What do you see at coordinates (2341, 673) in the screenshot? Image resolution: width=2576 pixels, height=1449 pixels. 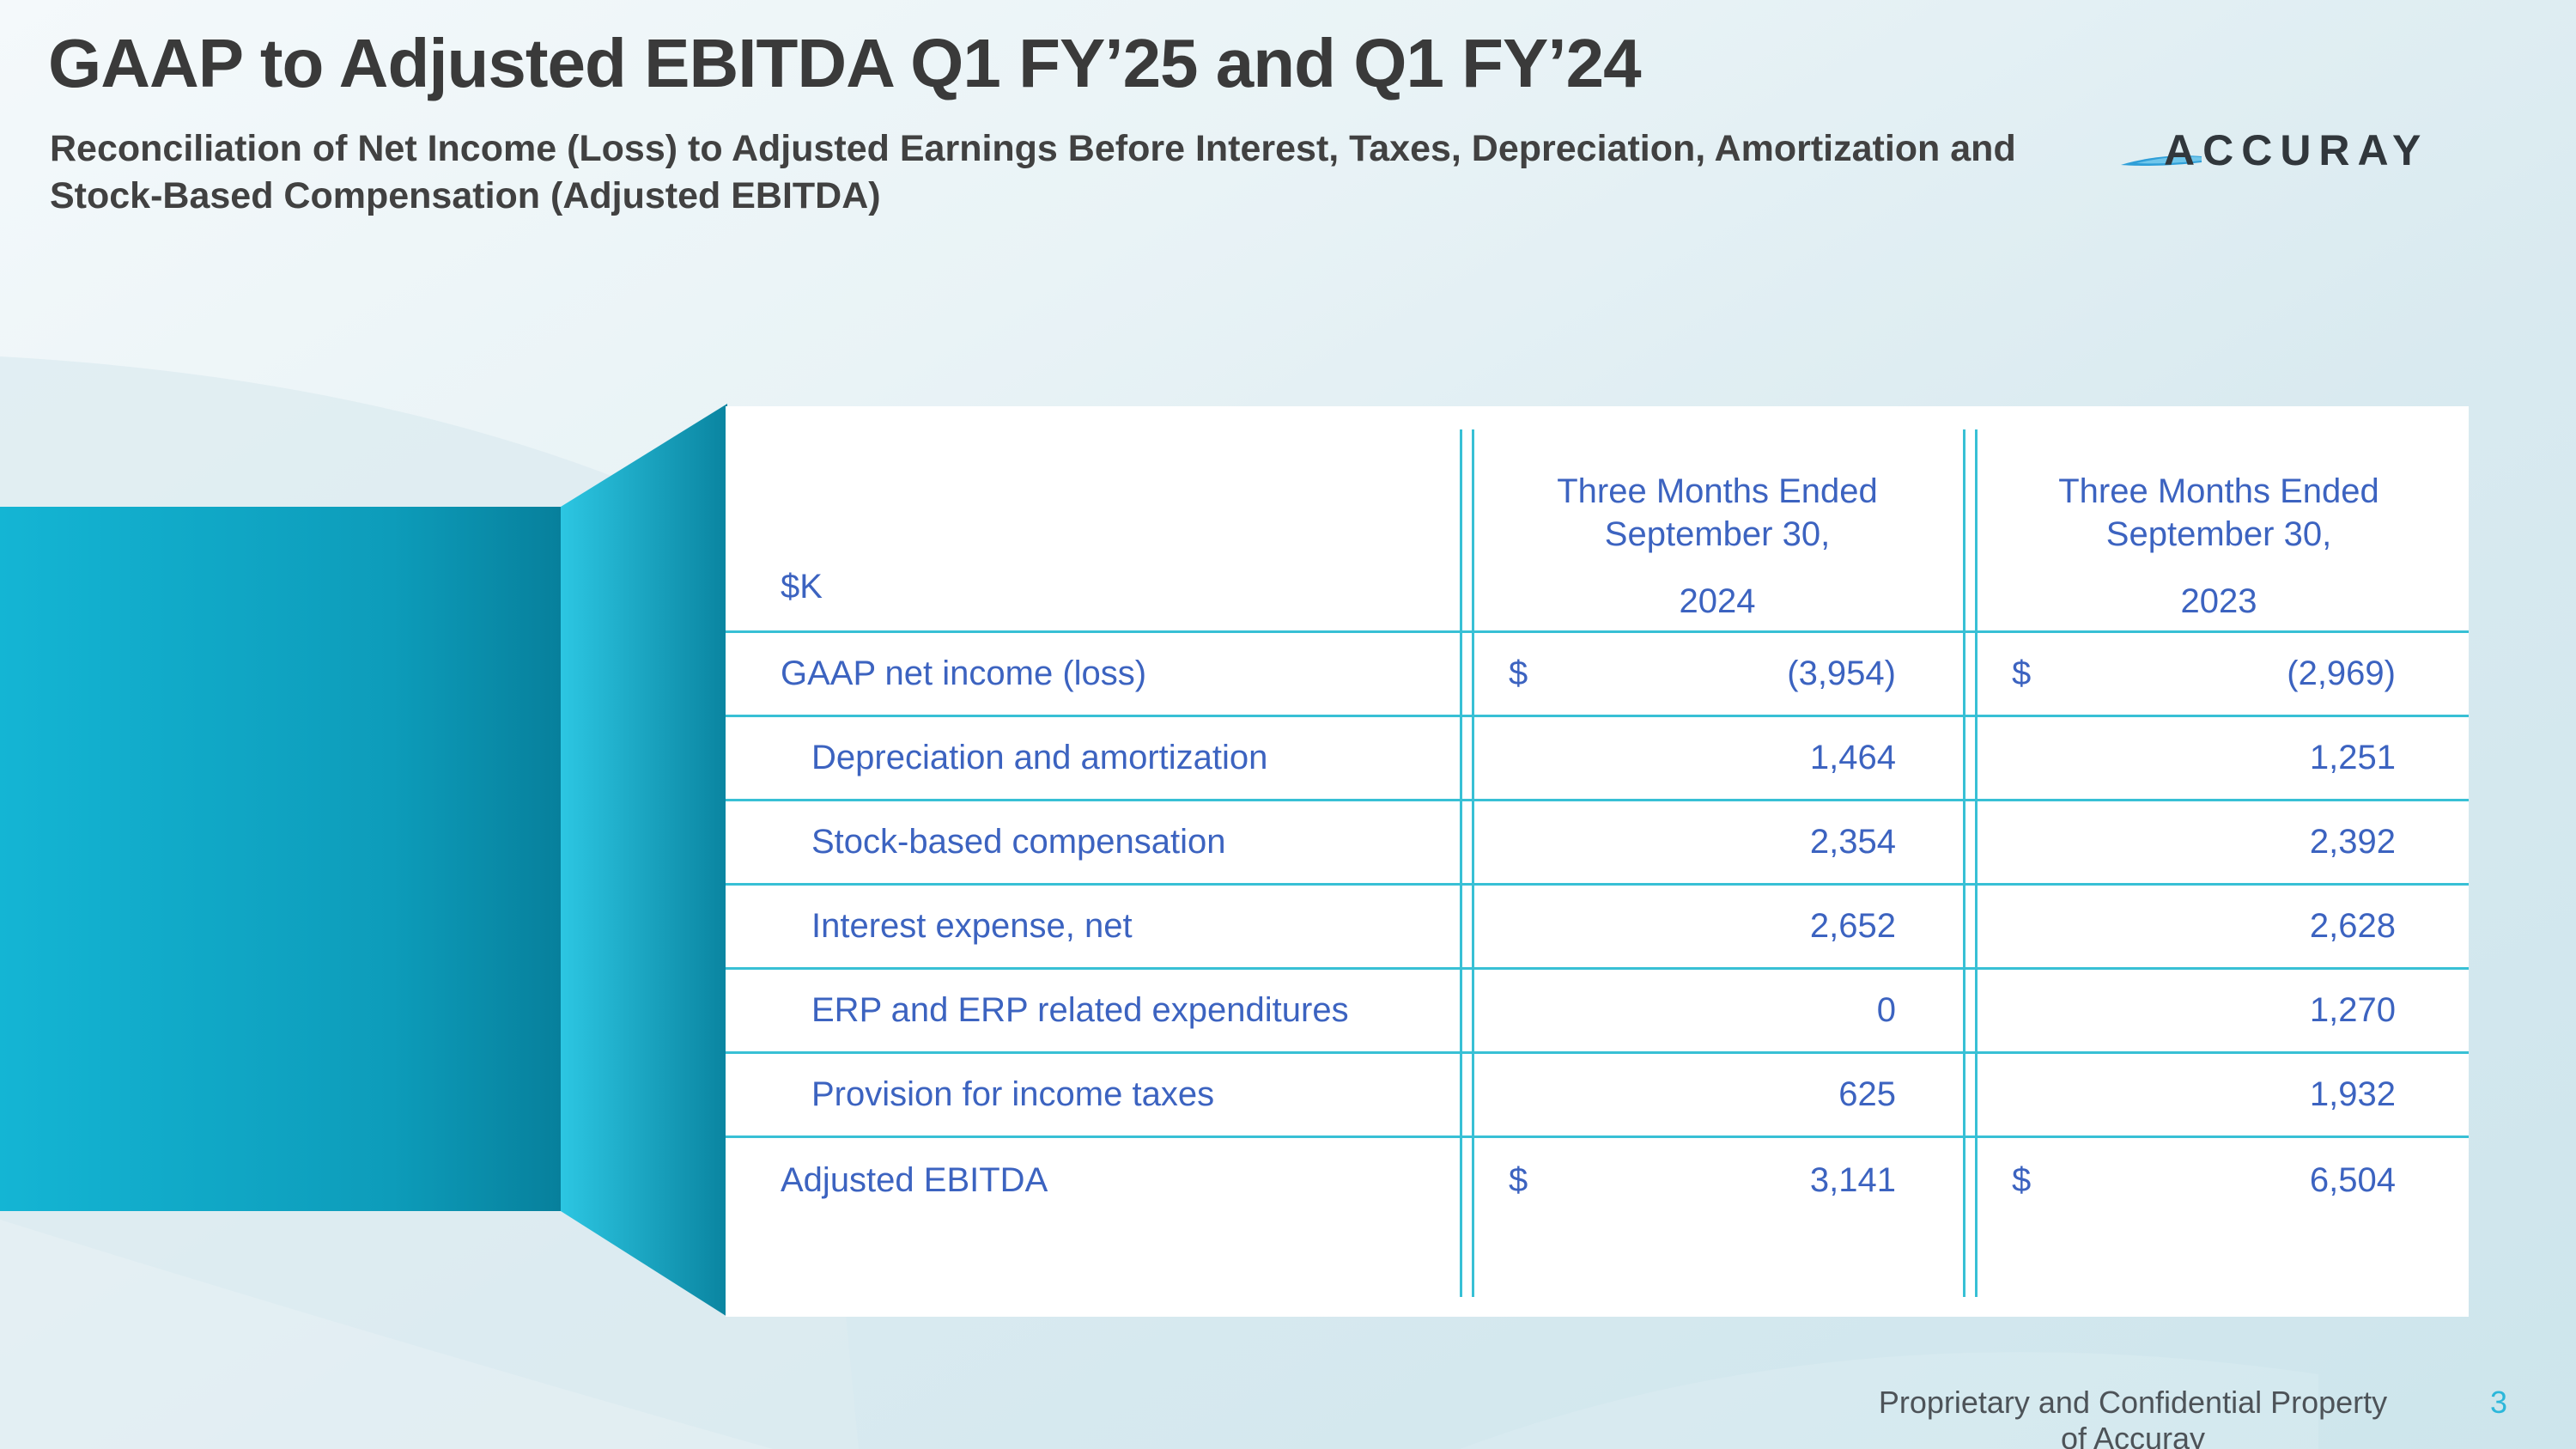 I see `row-amount: (2,969)` at bounding box center [2341, 673].